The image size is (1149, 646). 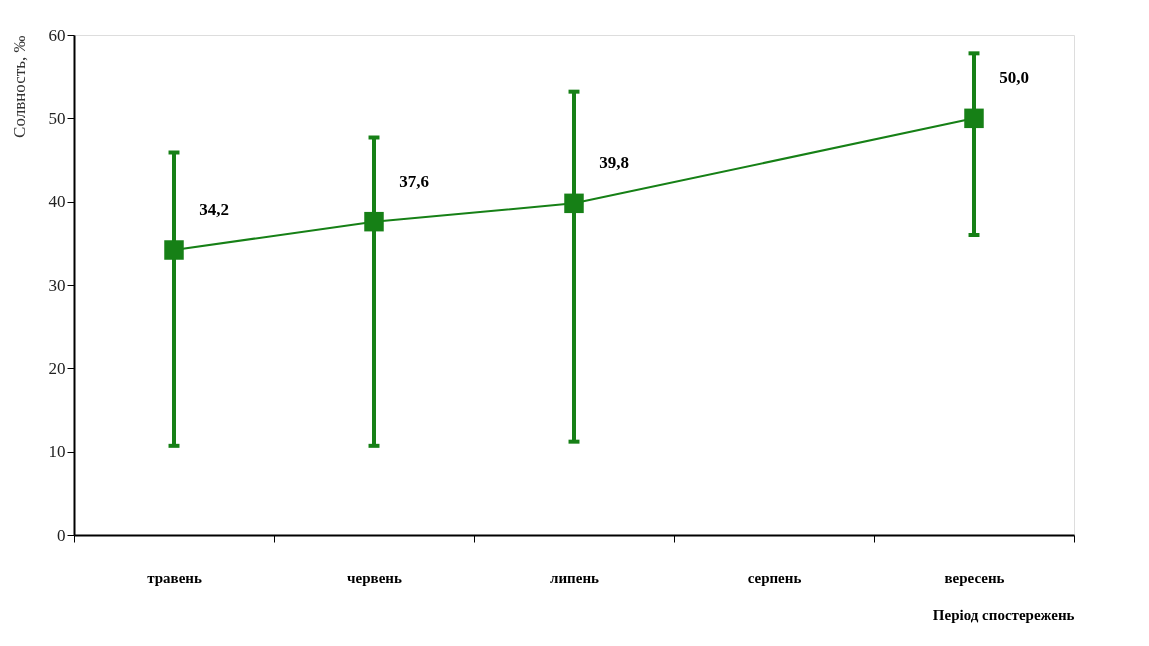 What do you see at coordinates (57, 118) in the screenshot?
I see `y-tick-label: 50` at bounding box center [57, 118].